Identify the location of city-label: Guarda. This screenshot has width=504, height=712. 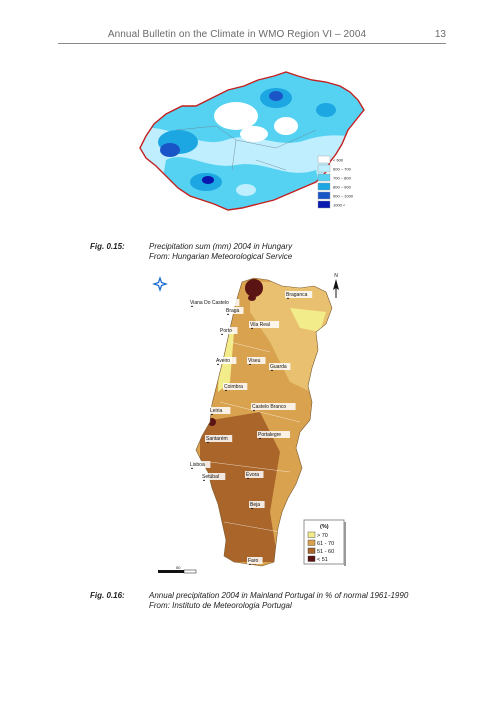
(278, 367).